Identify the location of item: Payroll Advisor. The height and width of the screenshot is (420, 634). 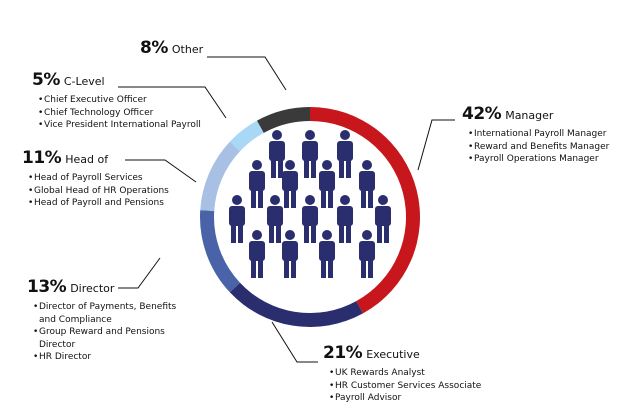
(405, 398).